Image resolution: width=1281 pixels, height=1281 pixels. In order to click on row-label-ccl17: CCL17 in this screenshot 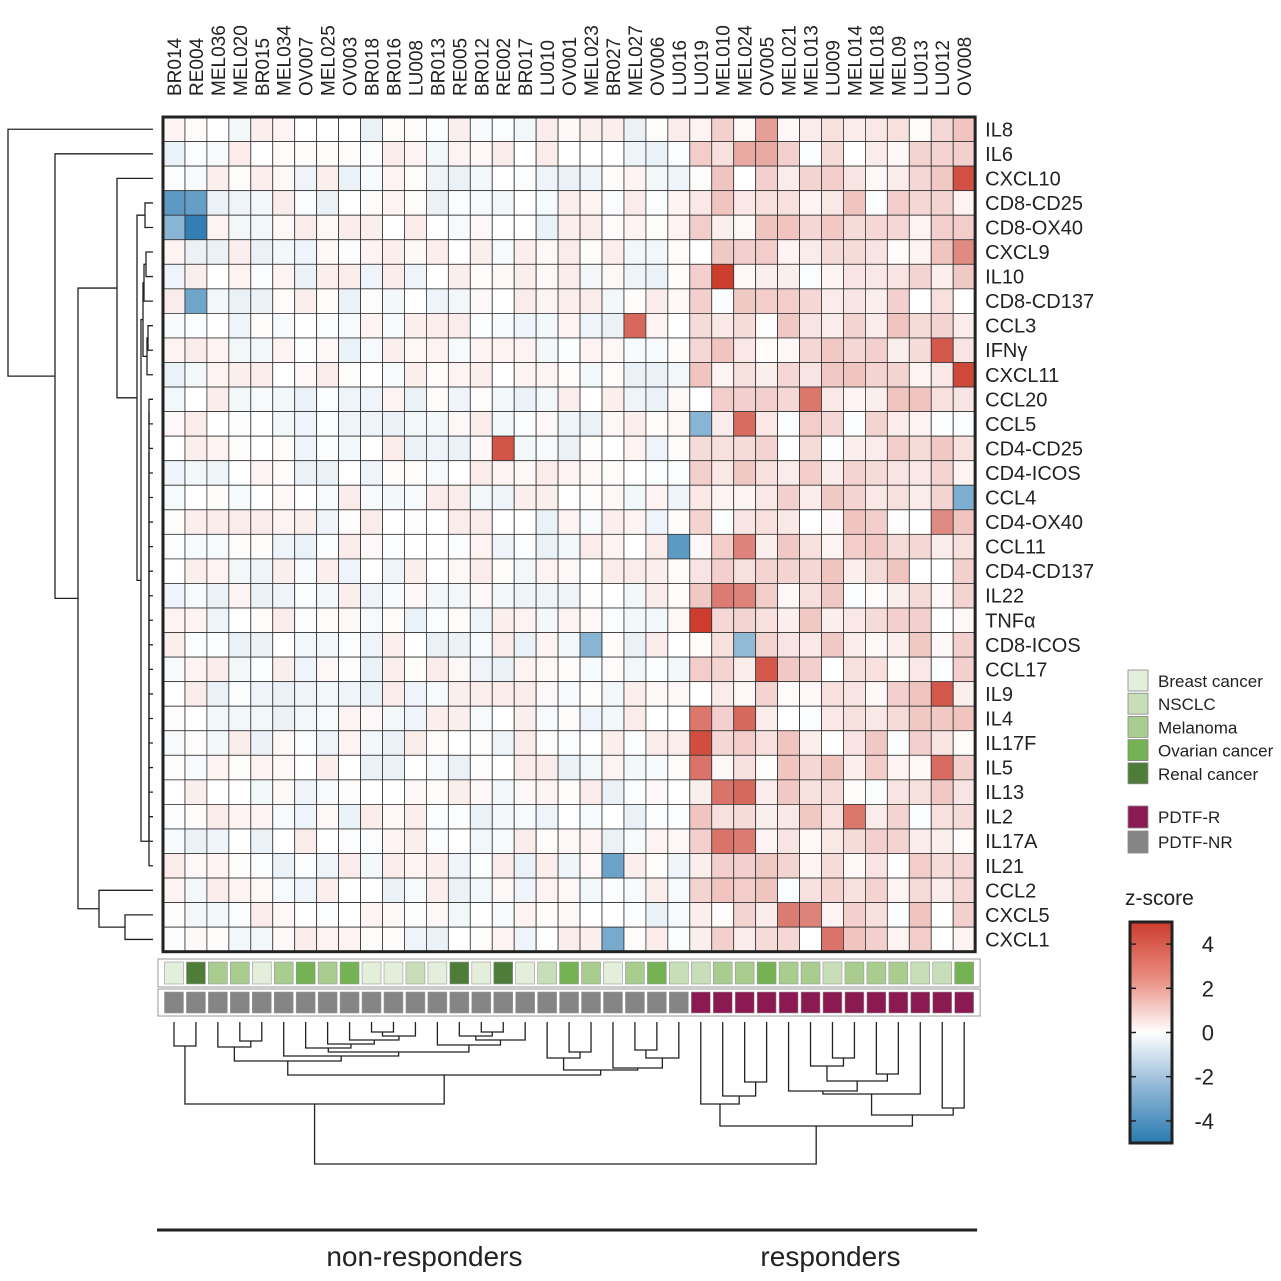, I will do `click(1016, 670)`.